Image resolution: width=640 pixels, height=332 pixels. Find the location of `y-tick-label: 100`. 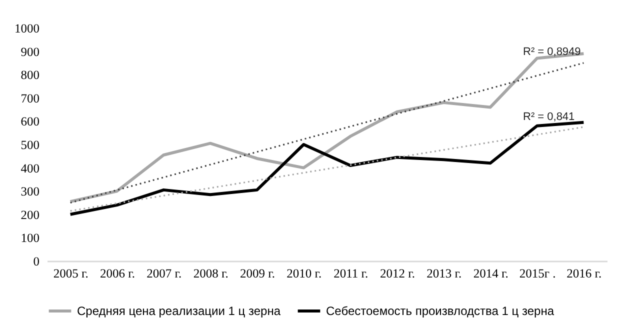

y-tick-label: 100 is located at coordinates (30, 238).